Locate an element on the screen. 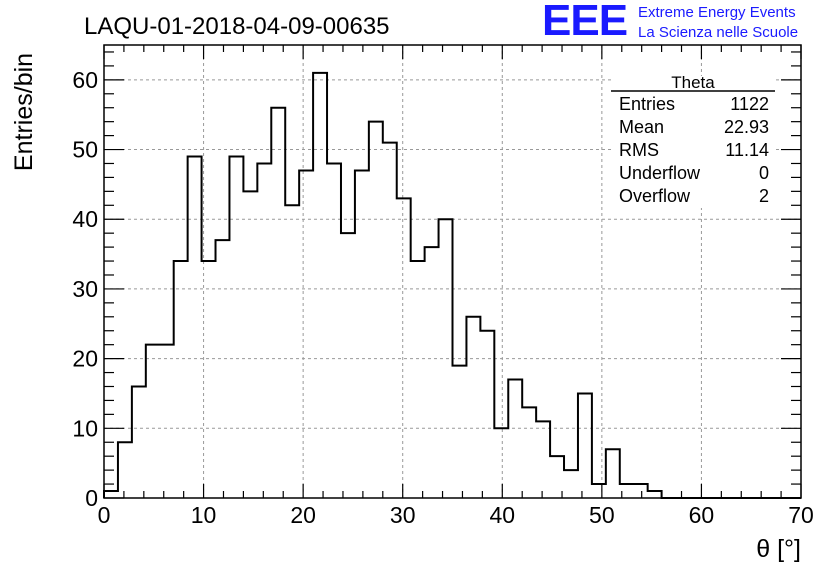  stats-row-label: Entries is located at coordinates (647, 104).